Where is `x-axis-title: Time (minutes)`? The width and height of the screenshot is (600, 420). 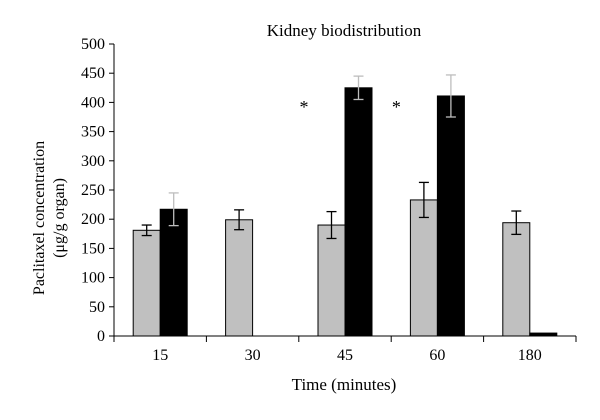 x-axis-title: Time (minutes) is located at coordinates (344, 384).